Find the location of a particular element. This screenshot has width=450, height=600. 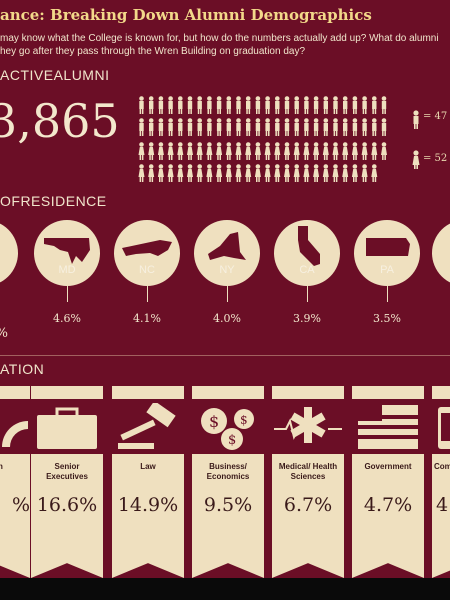

stem-ny is located at coordinates (227, 294).